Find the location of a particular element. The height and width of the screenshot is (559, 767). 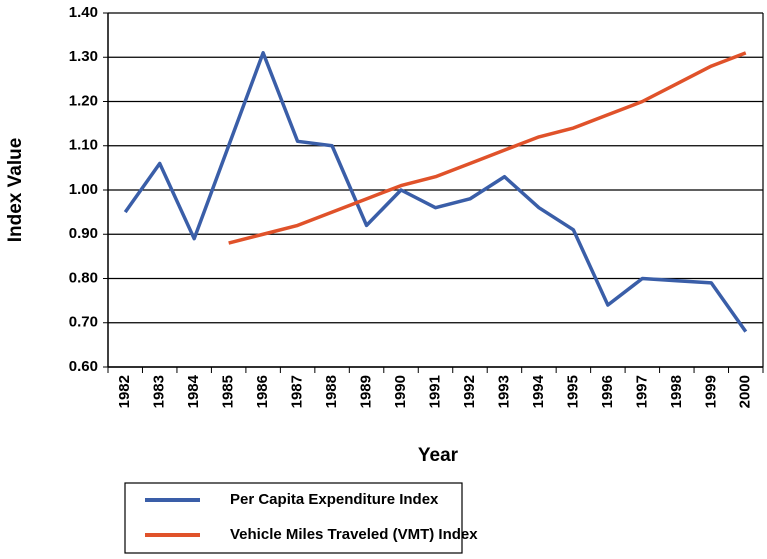

y-tick-label: 1.40 is located at coordinates (83, 12).